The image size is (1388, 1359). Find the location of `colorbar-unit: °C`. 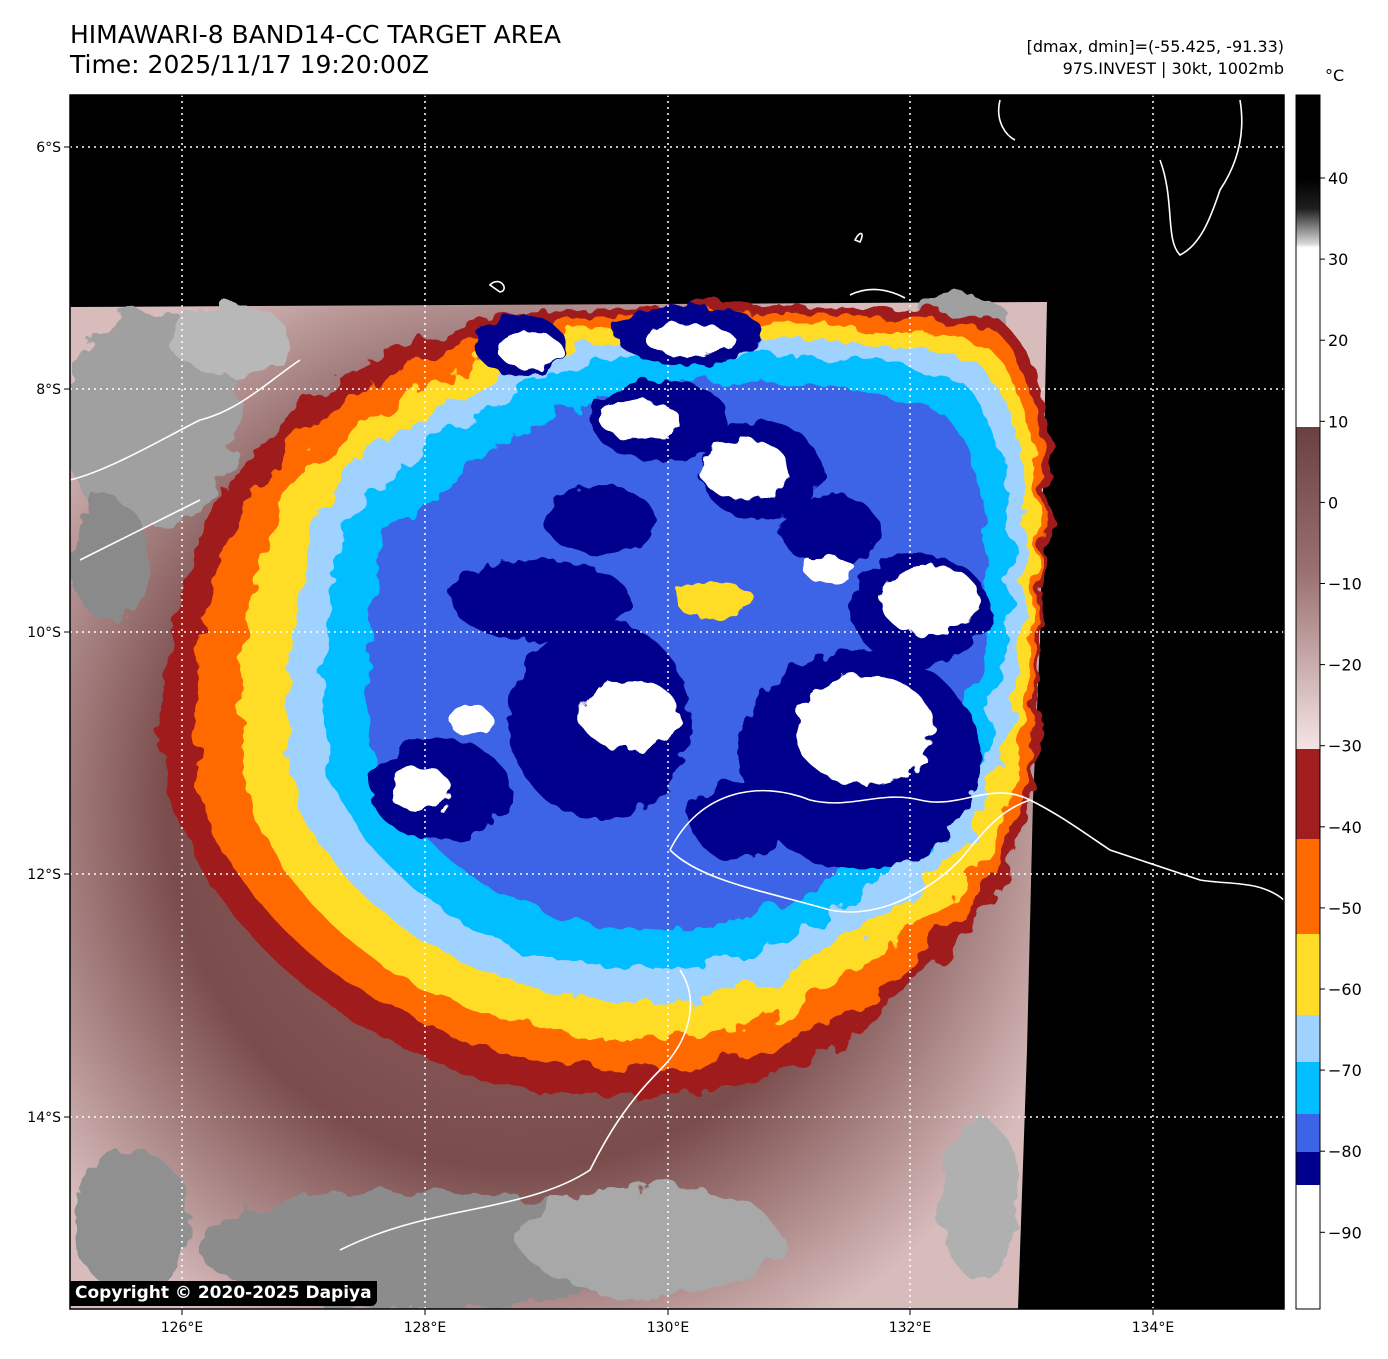

colorbar-unit: °C is located at coordinates (1335, 75).